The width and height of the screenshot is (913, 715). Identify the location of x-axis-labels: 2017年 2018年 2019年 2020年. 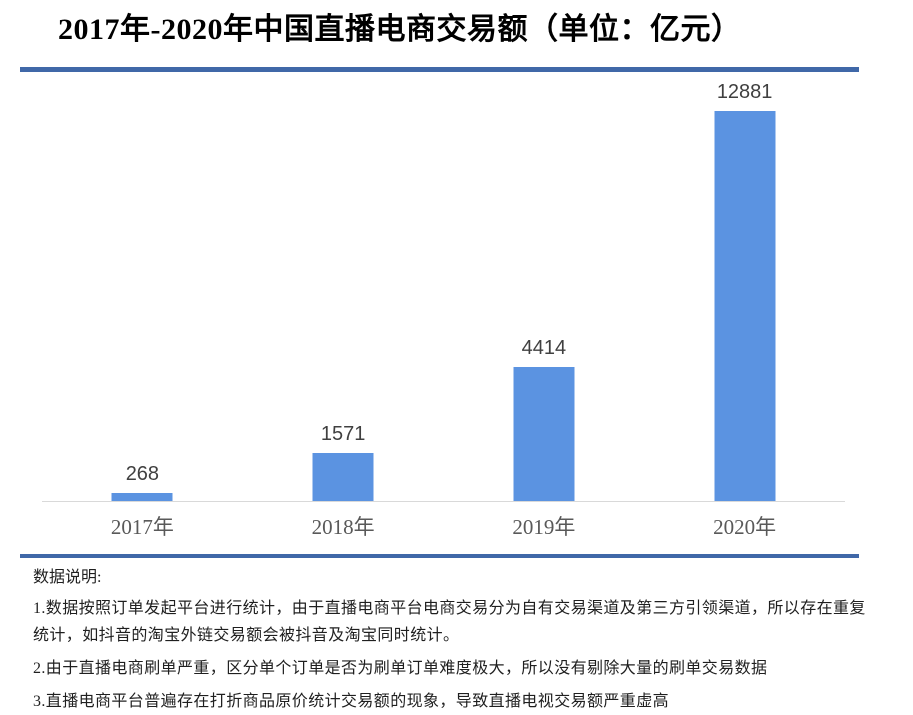
(443, 521).